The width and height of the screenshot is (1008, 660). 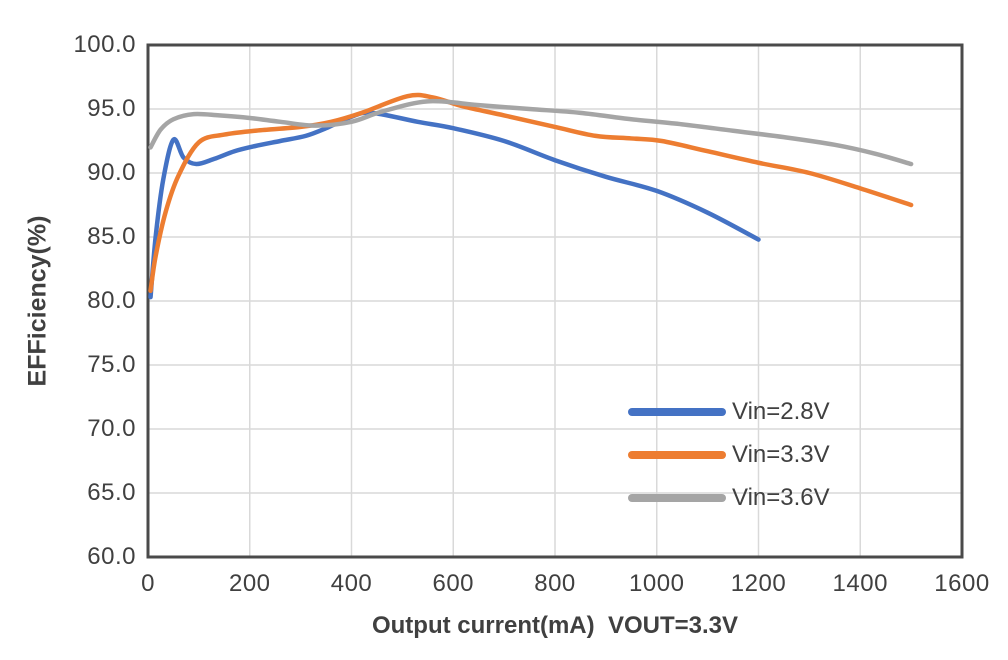 What do you see at coordinates (781, 411) in the screenshot?
I see `legend-label: Vin=2.8V` at bounding box center [781, 411].